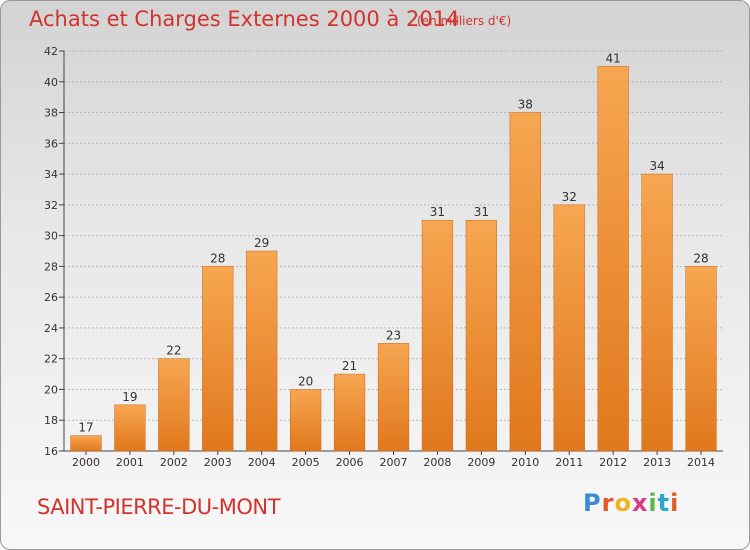 The image size is (750, 550). Describe the element at coordinates (631, 503) in the screenshot. I see `proxiti-logo: Proxiti` at that location.